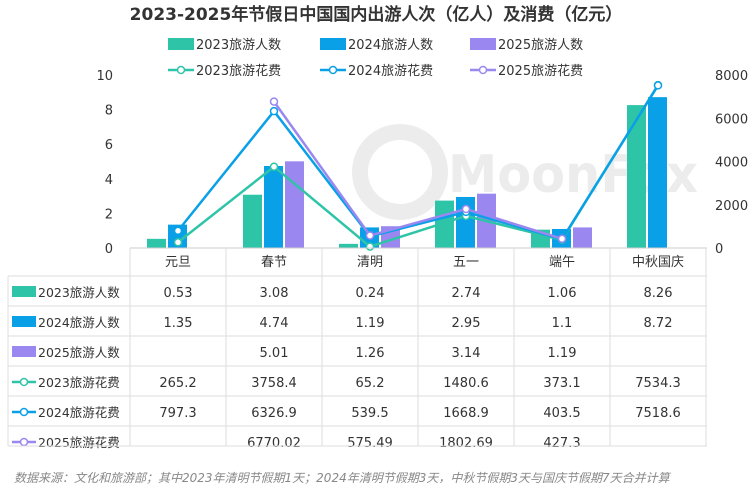  I want to click on table-cell: 6326.9, so click(274, 413).